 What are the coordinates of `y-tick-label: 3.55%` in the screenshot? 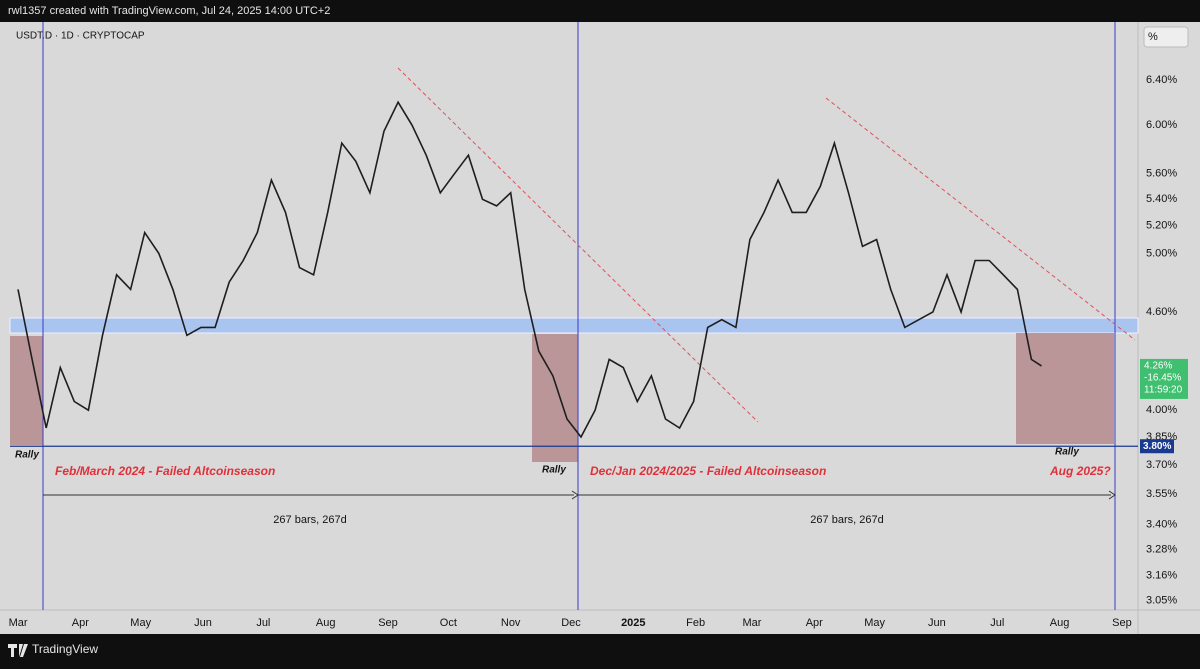 It's located at (1161, 494).